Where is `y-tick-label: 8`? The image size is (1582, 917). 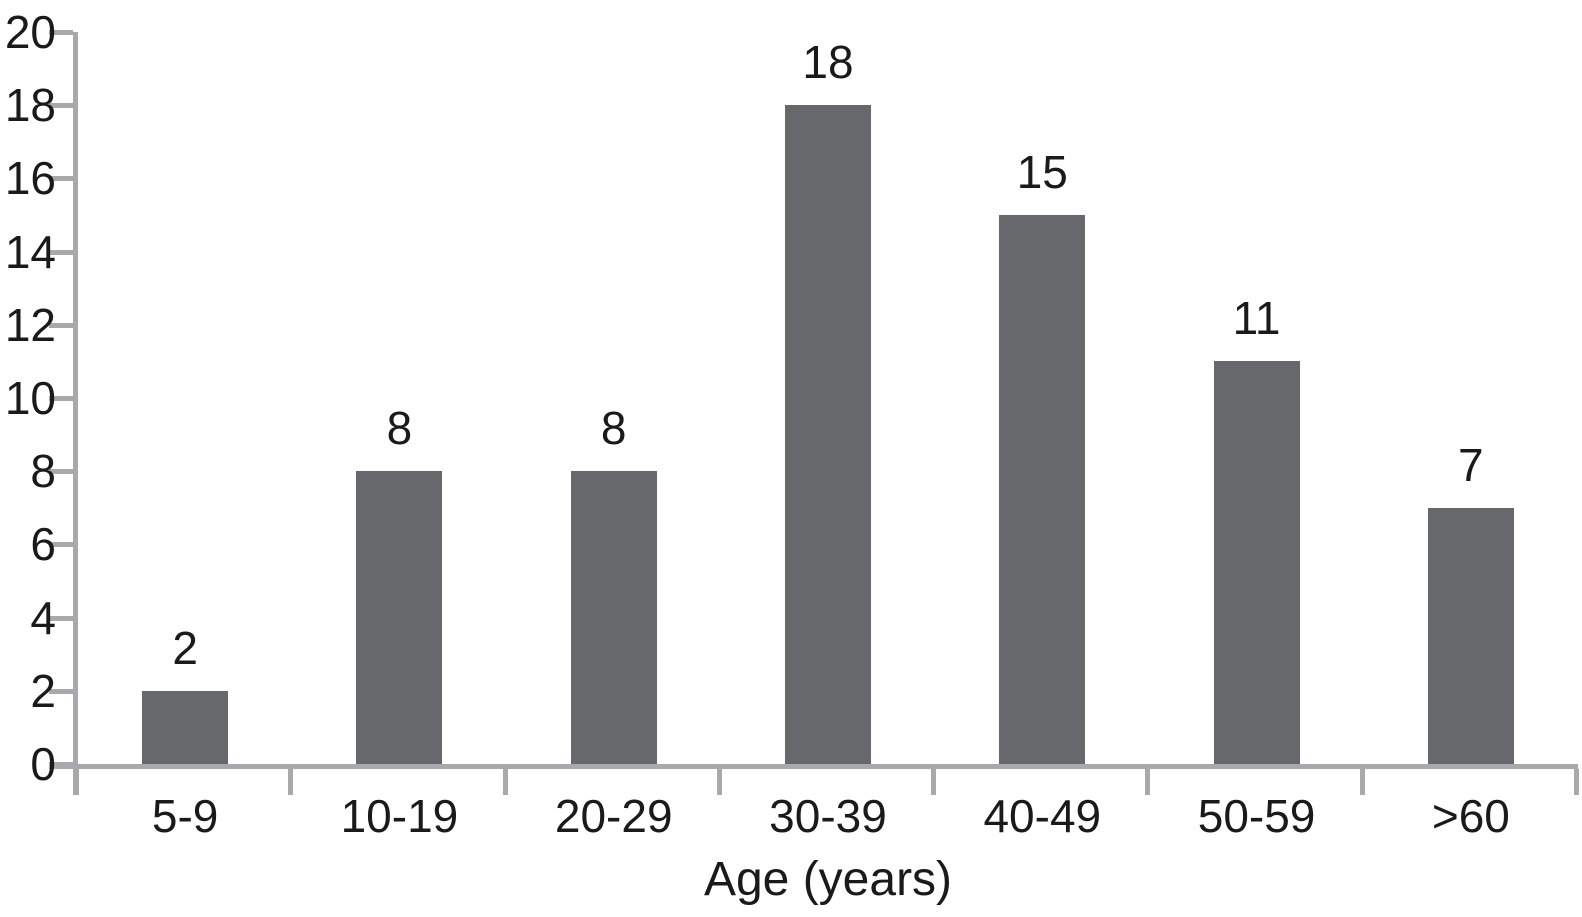
y-tick-label: 8 is located at coordinates (43, 471).